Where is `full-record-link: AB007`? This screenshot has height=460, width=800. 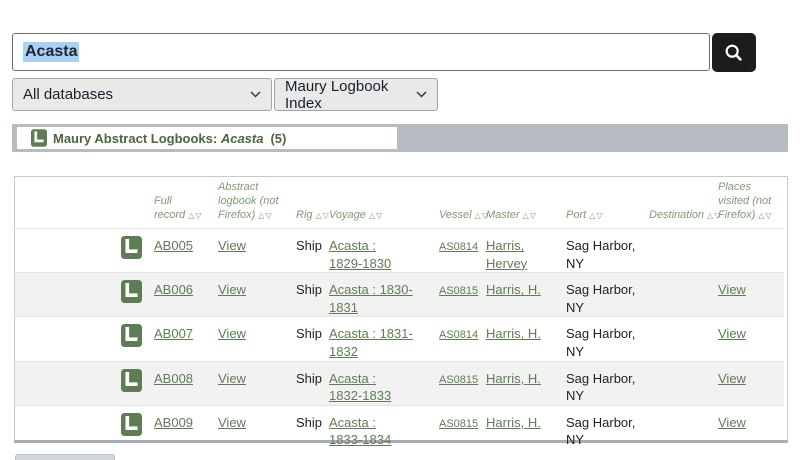
full-record-link: AB007 is located at coordinates (174, 334).